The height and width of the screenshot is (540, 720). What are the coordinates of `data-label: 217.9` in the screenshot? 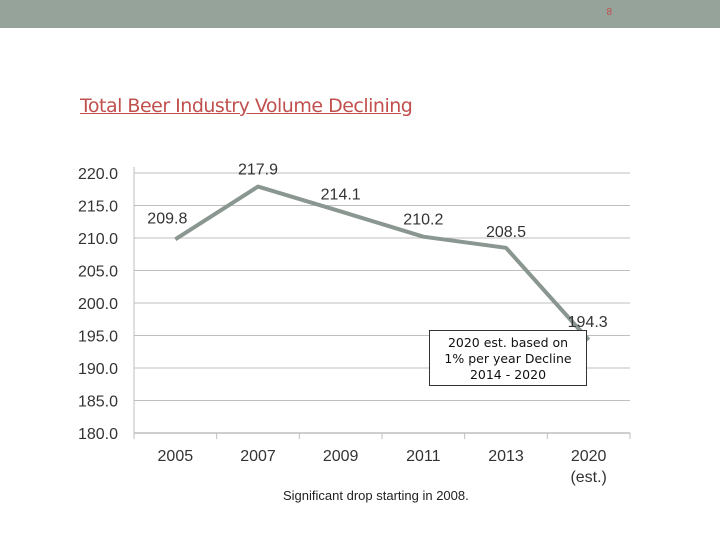 It's located at (258, 170).